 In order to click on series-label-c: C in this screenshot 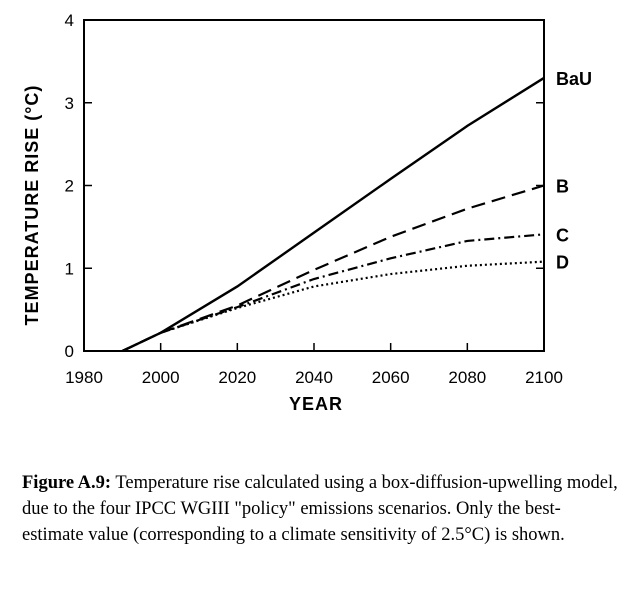, I will do `click(562, 235)`.